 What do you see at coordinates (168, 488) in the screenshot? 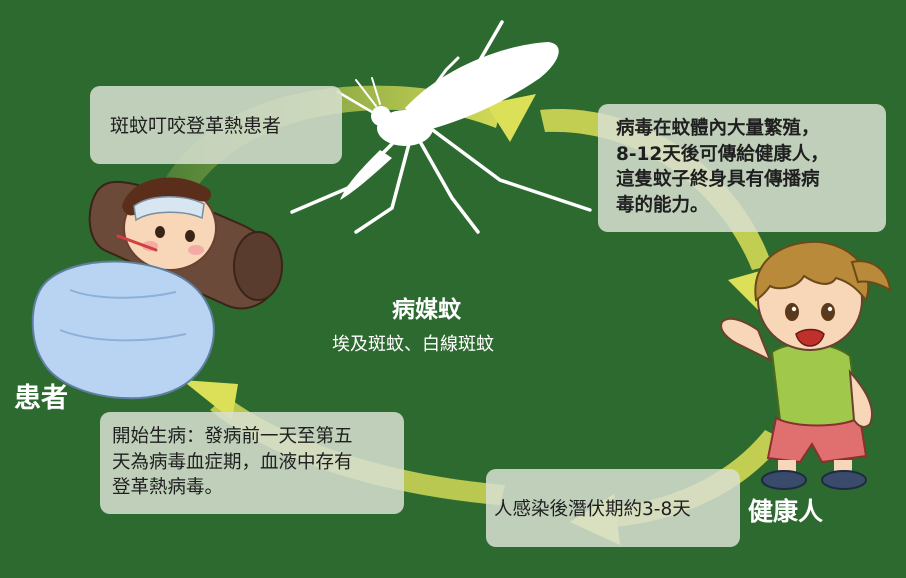
I see `step-onset-line: 登革熱病毒。` at bounding box center [168, 488].